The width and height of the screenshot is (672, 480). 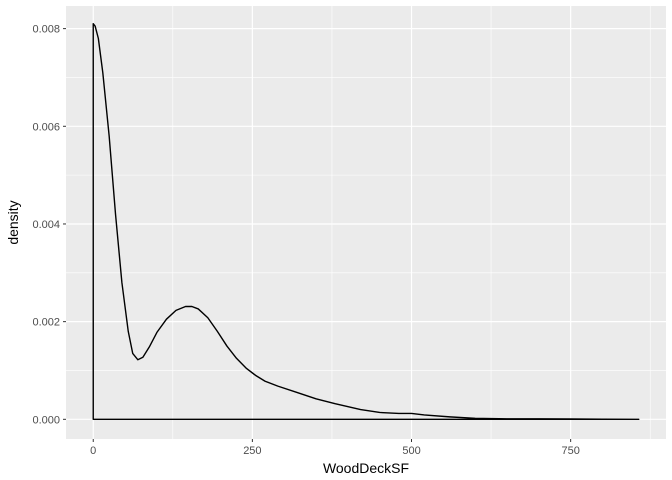 What do you see at coordinates (46, 420) in the screenshot?
I see `y-tick-label: 0.000` at bounding box center [46, 420].